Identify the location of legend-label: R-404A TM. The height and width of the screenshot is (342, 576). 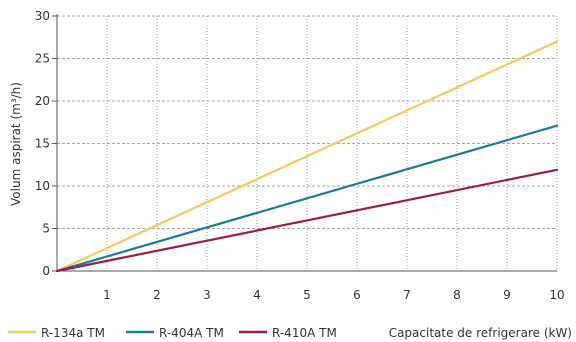
(191, 333).